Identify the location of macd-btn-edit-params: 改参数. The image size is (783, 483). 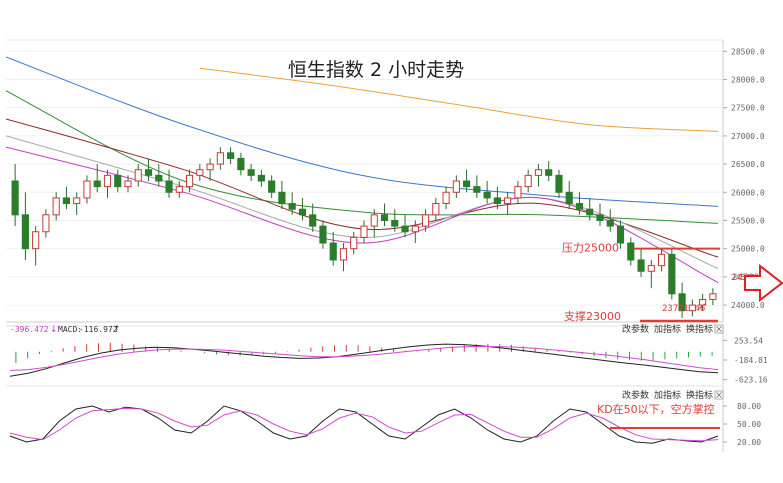
(635, 329).